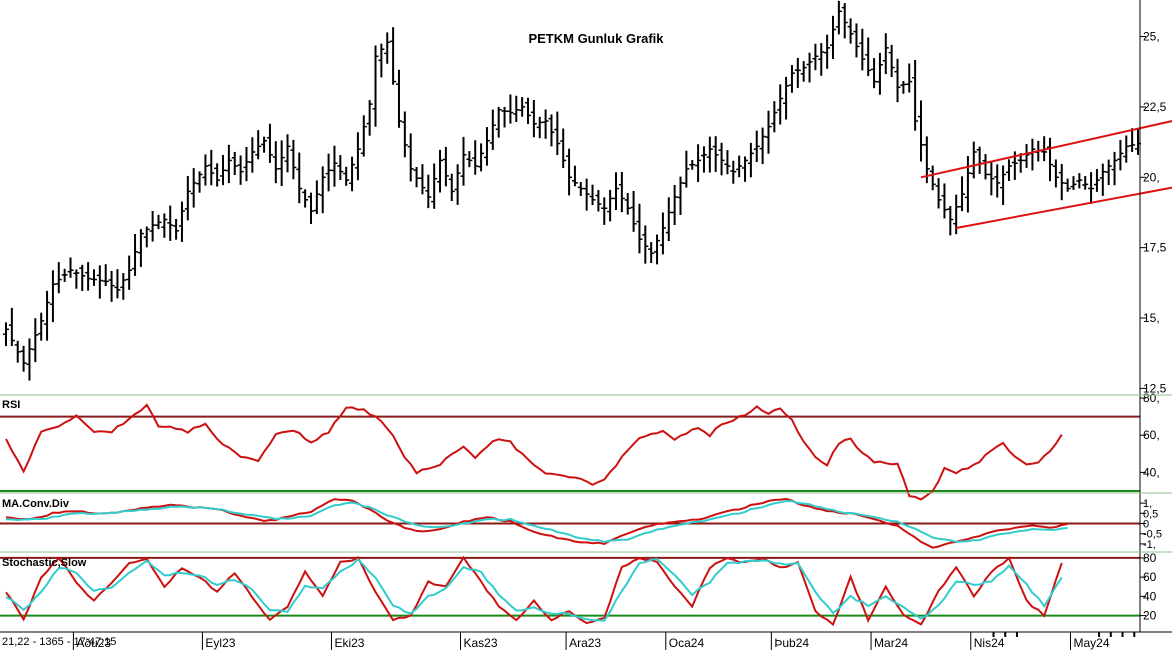 Image resolution: width=1172 pixels, height=657 pixels. What do you see at coordinates (36, 504) in the screenshot?
I see `macd-title: MA.Conv.Div` at bounding box center [36, 504].